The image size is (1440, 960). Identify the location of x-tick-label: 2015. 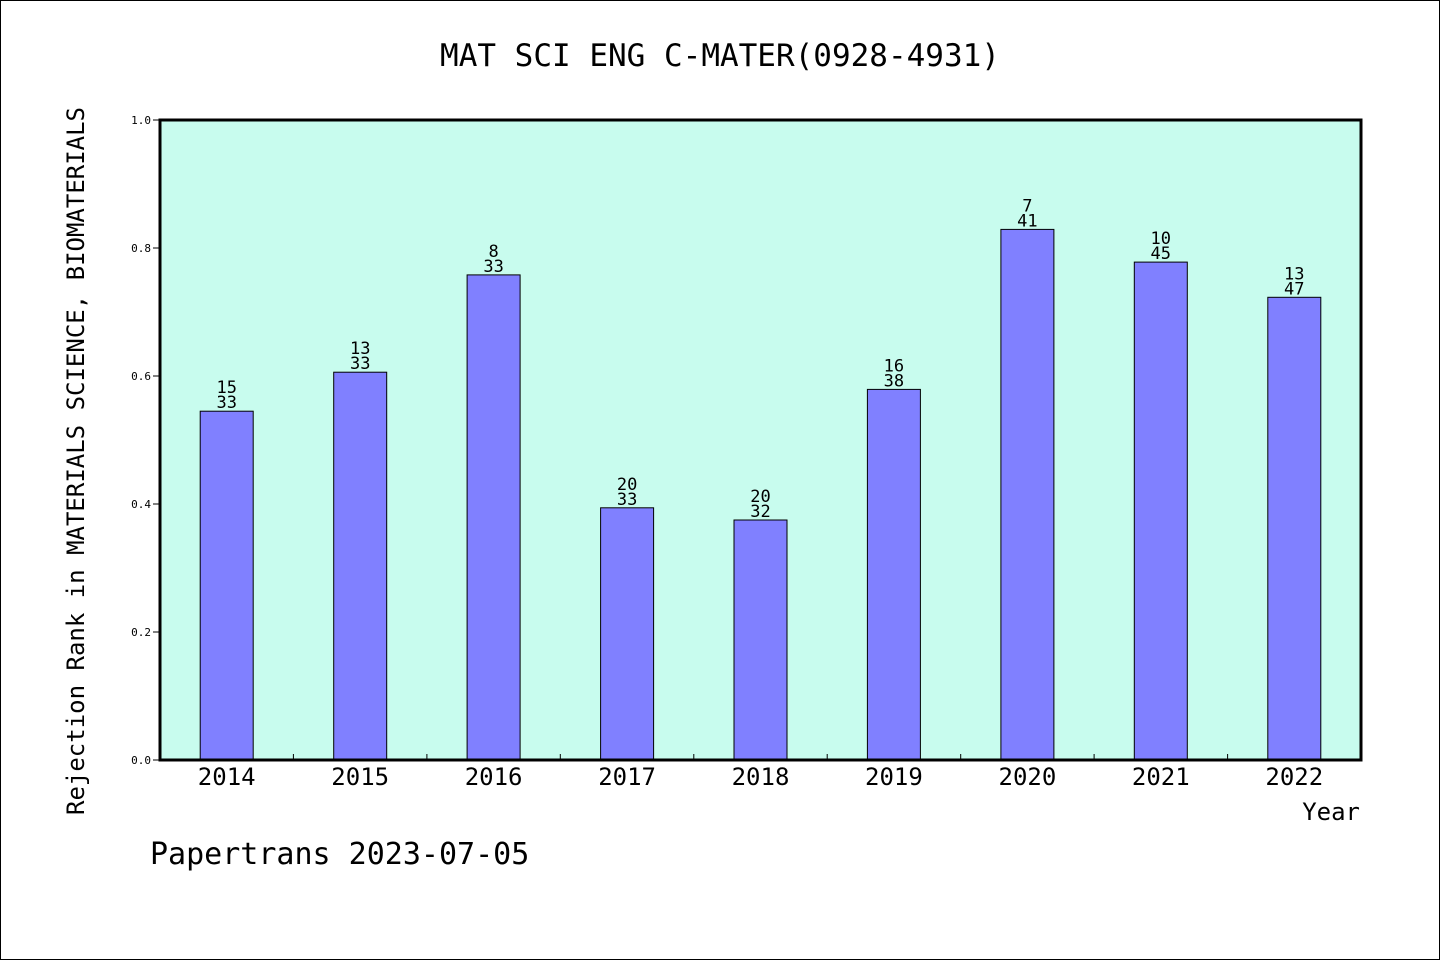
(360, 777).